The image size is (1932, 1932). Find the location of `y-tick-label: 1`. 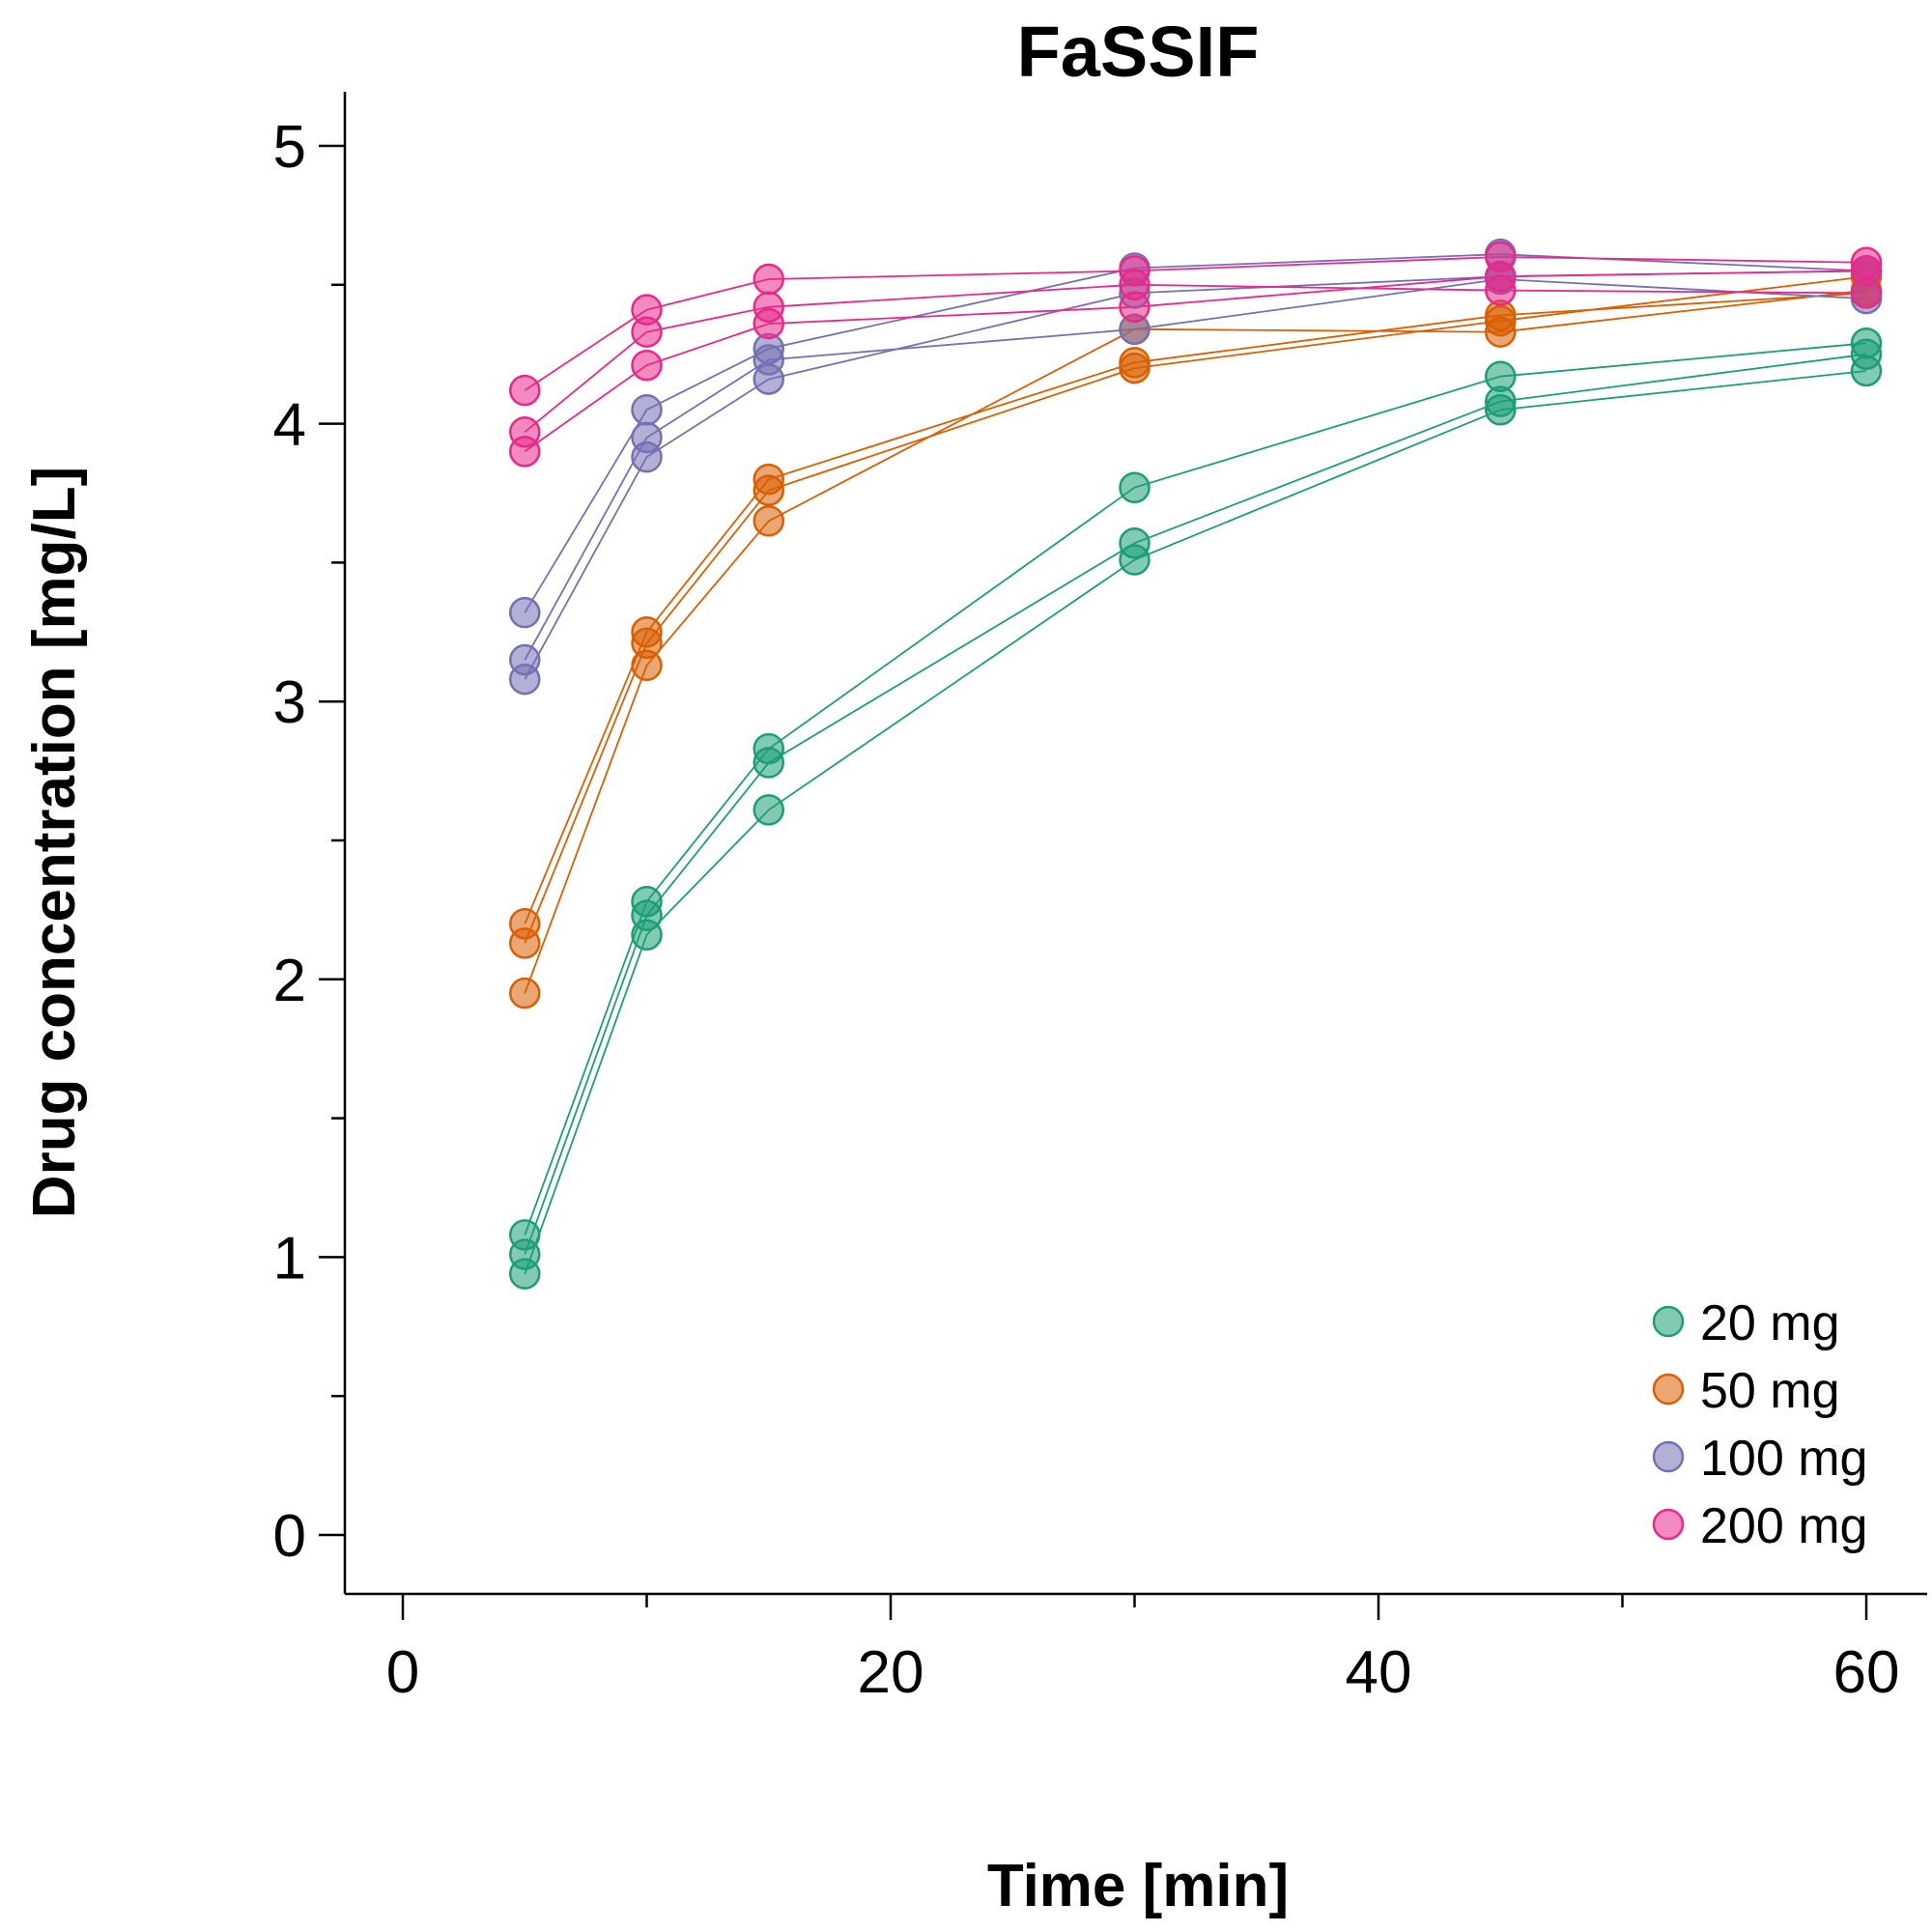

y-tick-label: 1 is located at coordinates (289, 1258).